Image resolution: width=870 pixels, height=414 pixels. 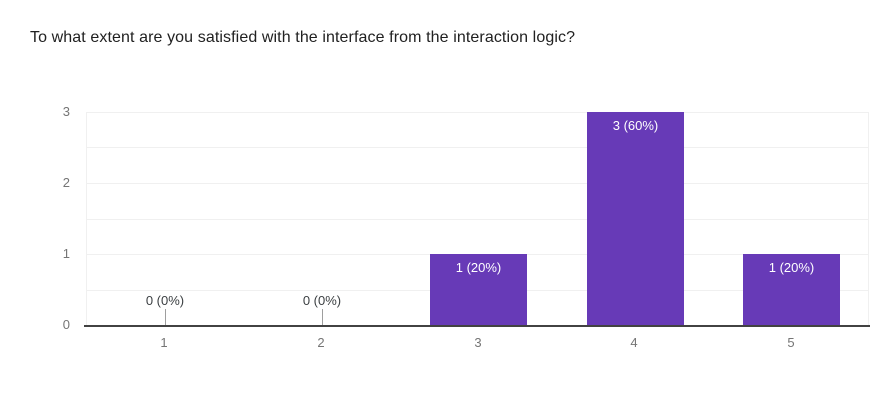 I want to click on x-tick-label: 4, so click(x=634, y=342).